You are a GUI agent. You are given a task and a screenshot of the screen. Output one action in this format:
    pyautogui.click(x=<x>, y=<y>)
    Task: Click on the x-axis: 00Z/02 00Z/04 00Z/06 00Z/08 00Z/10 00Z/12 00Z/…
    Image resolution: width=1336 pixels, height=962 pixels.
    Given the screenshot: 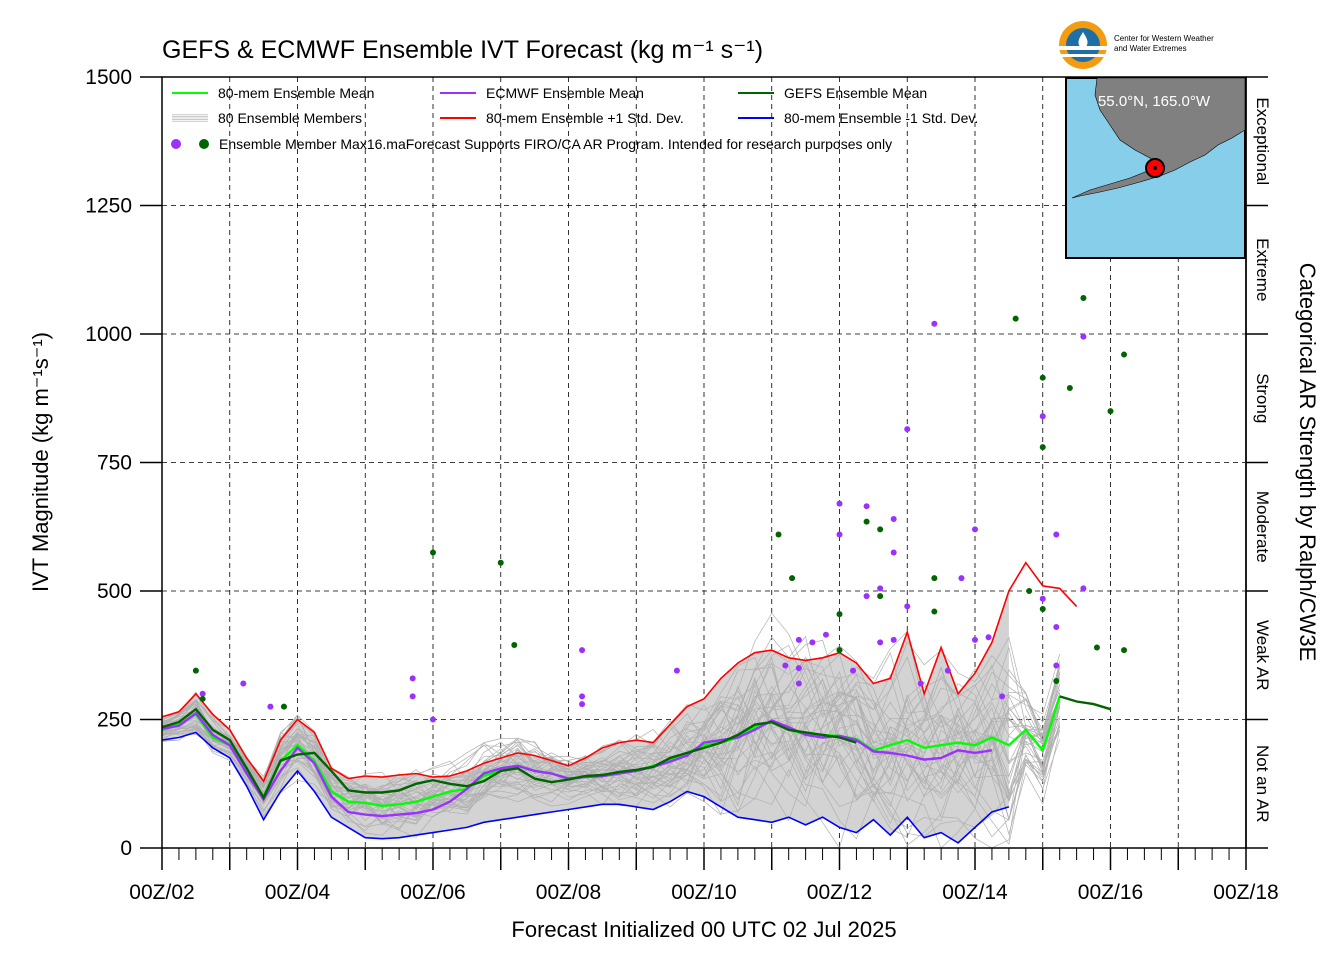 What is the action you would take?
    pyautogui.click(x=704, y=876)
    